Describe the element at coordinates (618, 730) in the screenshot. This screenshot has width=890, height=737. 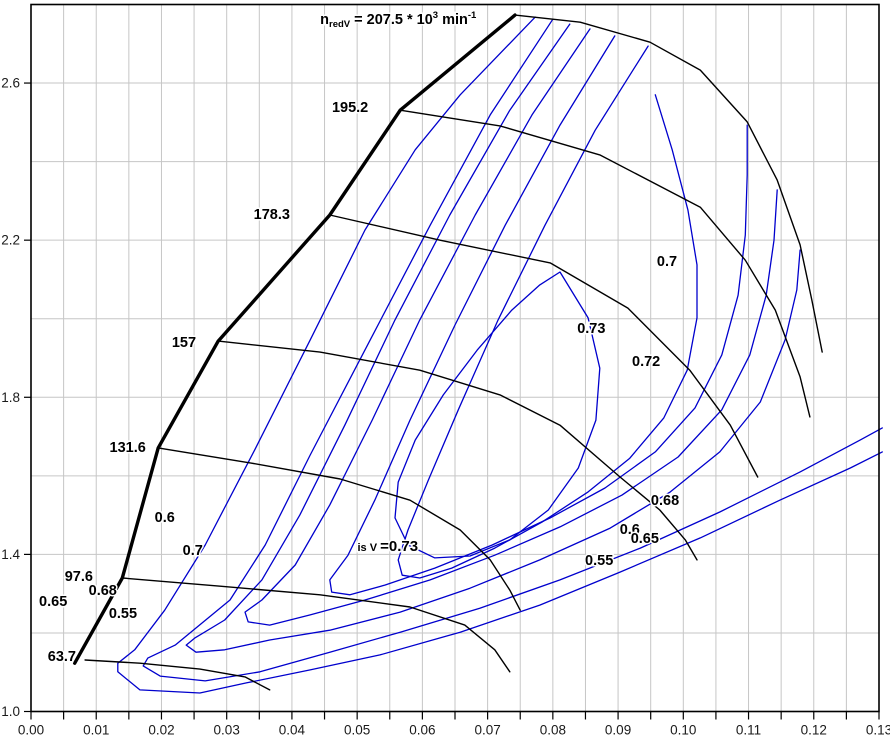
I see `x-tick-label: 0.09` at that location.